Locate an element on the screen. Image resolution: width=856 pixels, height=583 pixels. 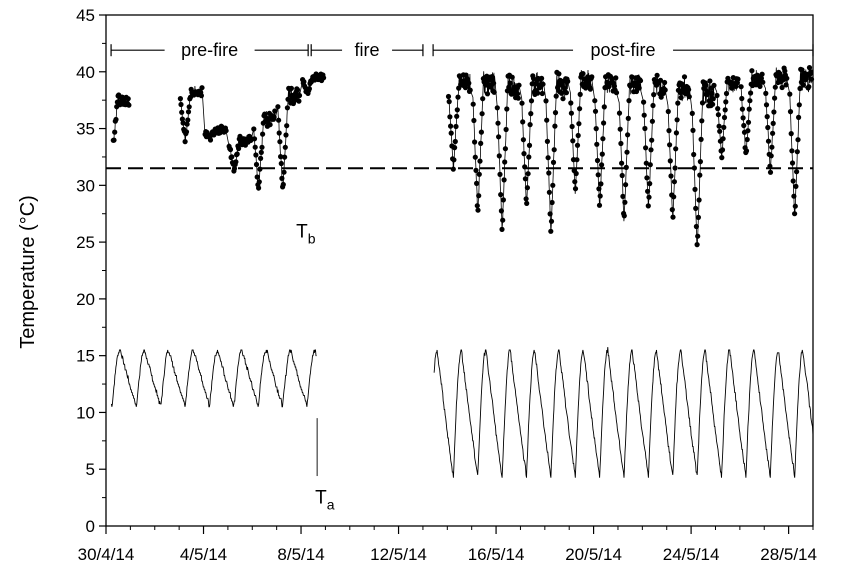
y-tick-label: 15 is located at coordinates (85, 356).